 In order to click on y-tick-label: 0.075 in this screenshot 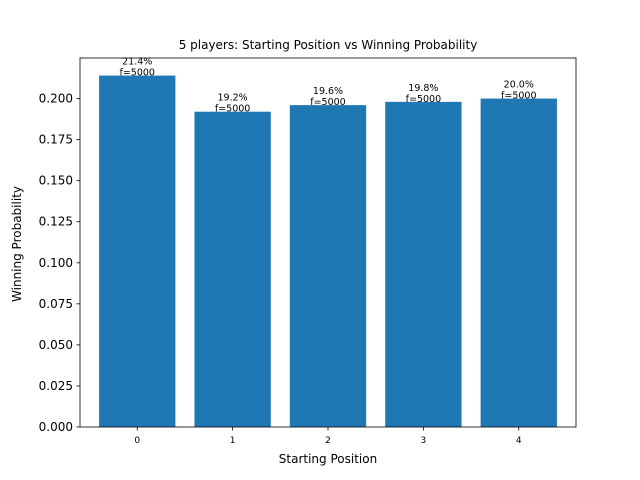, I will do `click(56, 304)`.